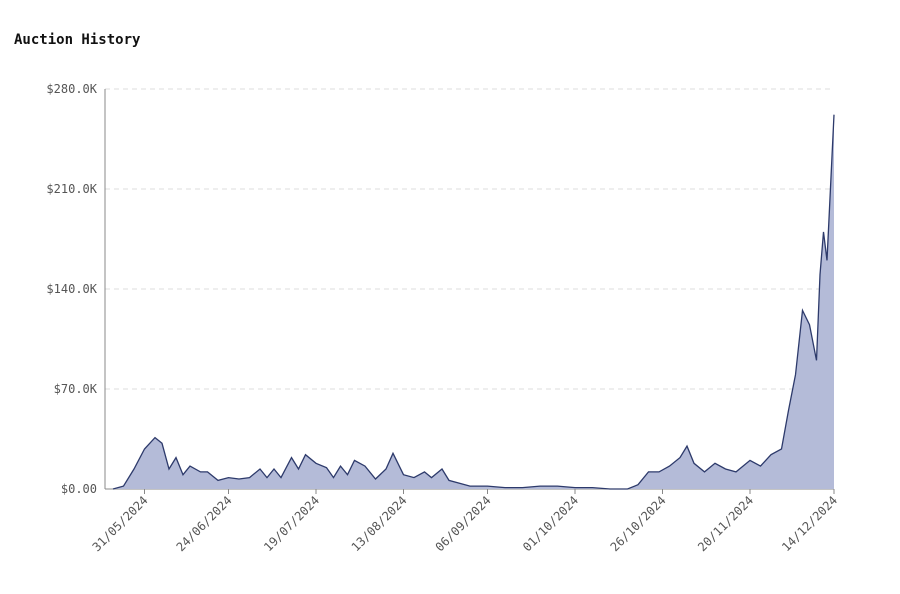  Describe the element at coordinates (71, 189) in the screenshot. I see `y-tick-label: $210.0K` at that location.